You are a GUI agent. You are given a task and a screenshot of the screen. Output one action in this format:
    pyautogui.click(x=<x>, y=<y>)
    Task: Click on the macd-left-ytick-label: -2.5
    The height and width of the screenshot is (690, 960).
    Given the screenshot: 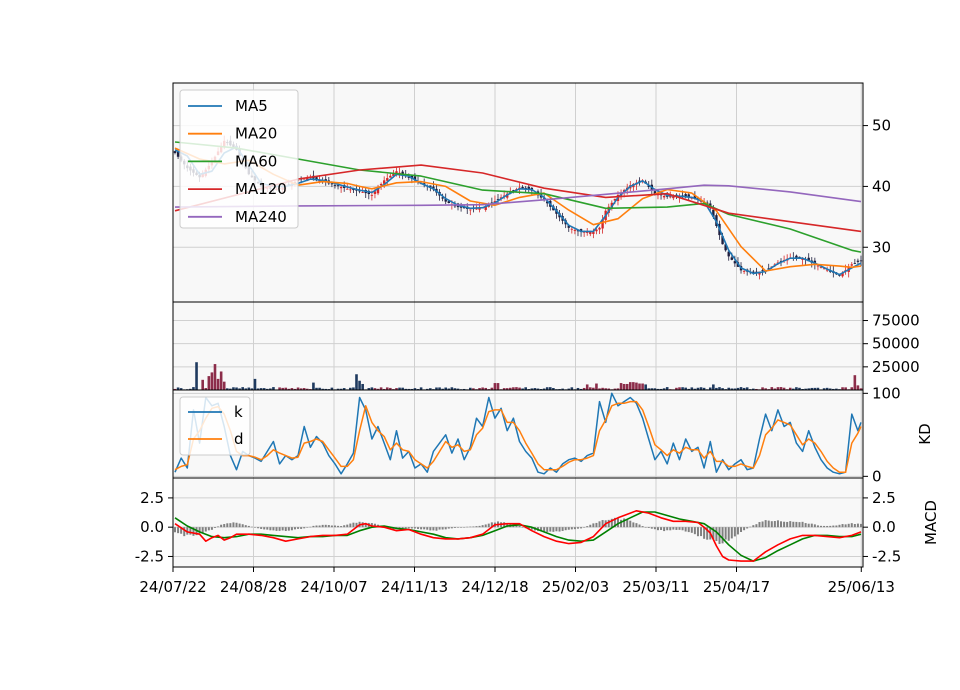 What is the action you would take?
    pyautogui.click(x=149, y=556)
    